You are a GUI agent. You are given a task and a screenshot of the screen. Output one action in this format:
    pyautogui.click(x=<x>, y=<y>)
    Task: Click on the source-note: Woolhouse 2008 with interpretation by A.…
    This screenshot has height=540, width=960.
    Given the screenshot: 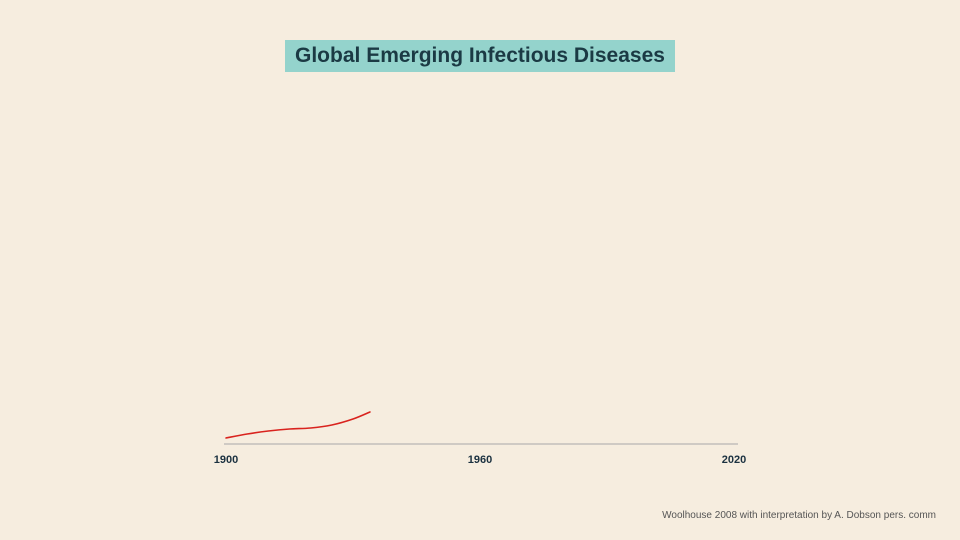 What is the action you would take?
    pyautogui.click(x=799, y=515)
    